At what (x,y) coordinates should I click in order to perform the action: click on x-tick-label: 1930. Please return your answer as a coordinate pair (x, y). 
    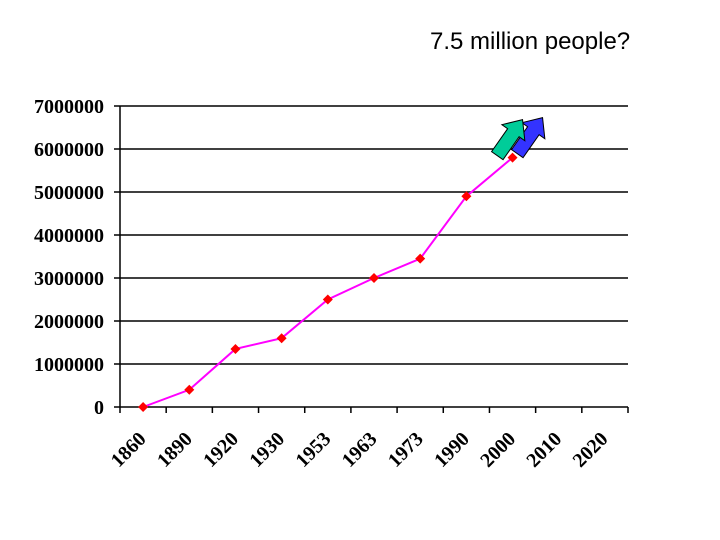
    Looking at the image, I should click on (267, 450).